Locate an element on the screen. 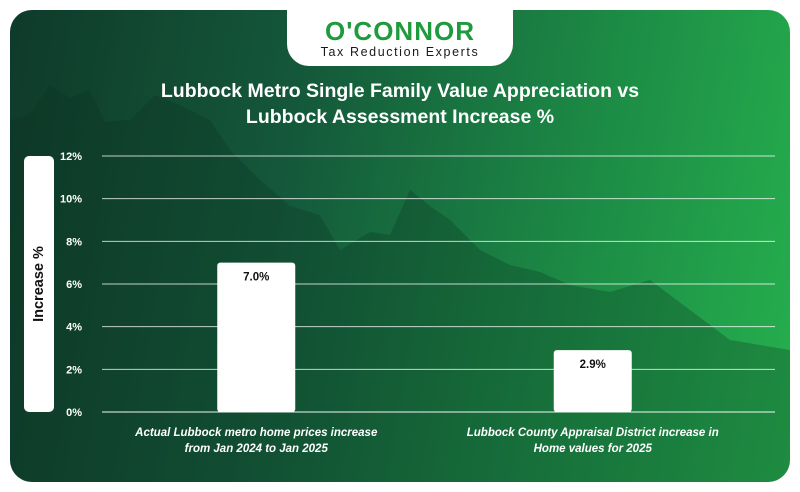 Image resolution: width=800 pixels, height=492 pixels. y-axis-label-box: Increase % is located at coordinates (39, 284).